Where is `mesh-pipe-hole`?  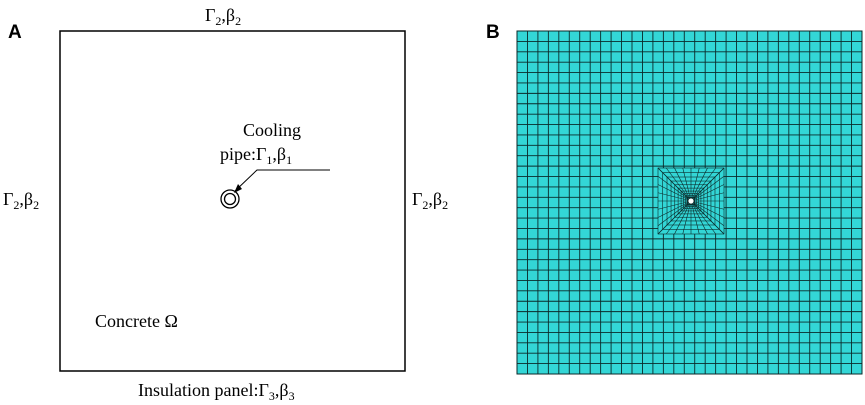 mesh-pipe-hole is located at coordinates (691, 201).